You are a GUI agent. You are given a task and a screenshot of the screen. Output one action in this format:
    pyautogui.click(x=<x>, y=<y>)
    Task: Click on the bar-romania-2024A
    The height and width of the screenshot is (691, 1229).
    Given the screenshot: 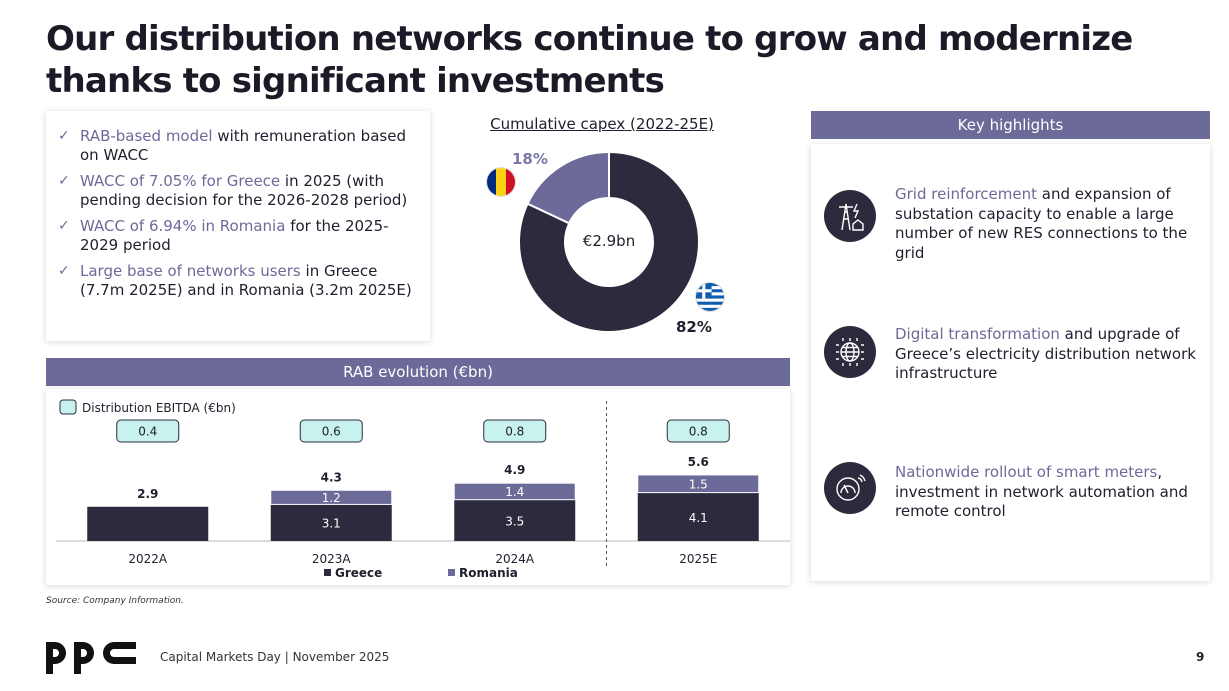 What is the action you would take?
    pyautogui.click(x=514, y=491)
    